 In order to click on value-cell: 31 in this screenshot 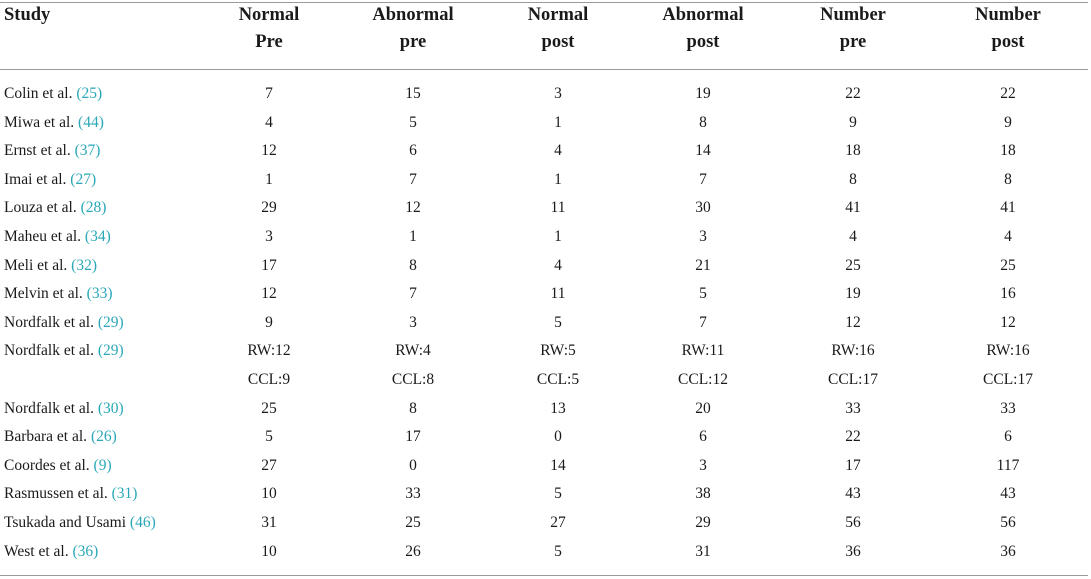, I will do `click(269, 523)`.